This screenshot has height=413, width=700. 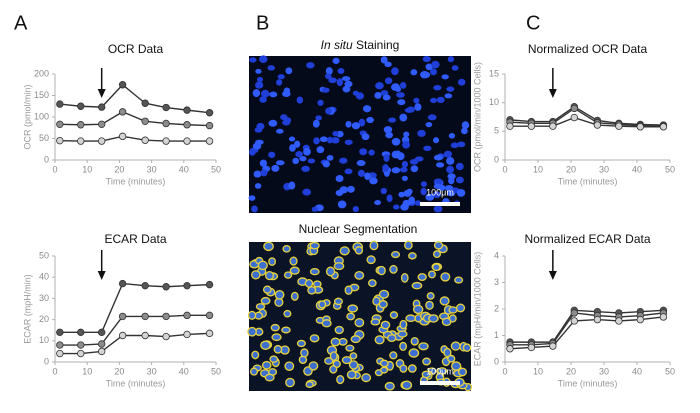 I want to click on chart-title: Normalized ECAR Data, so click(x=587, y=239).